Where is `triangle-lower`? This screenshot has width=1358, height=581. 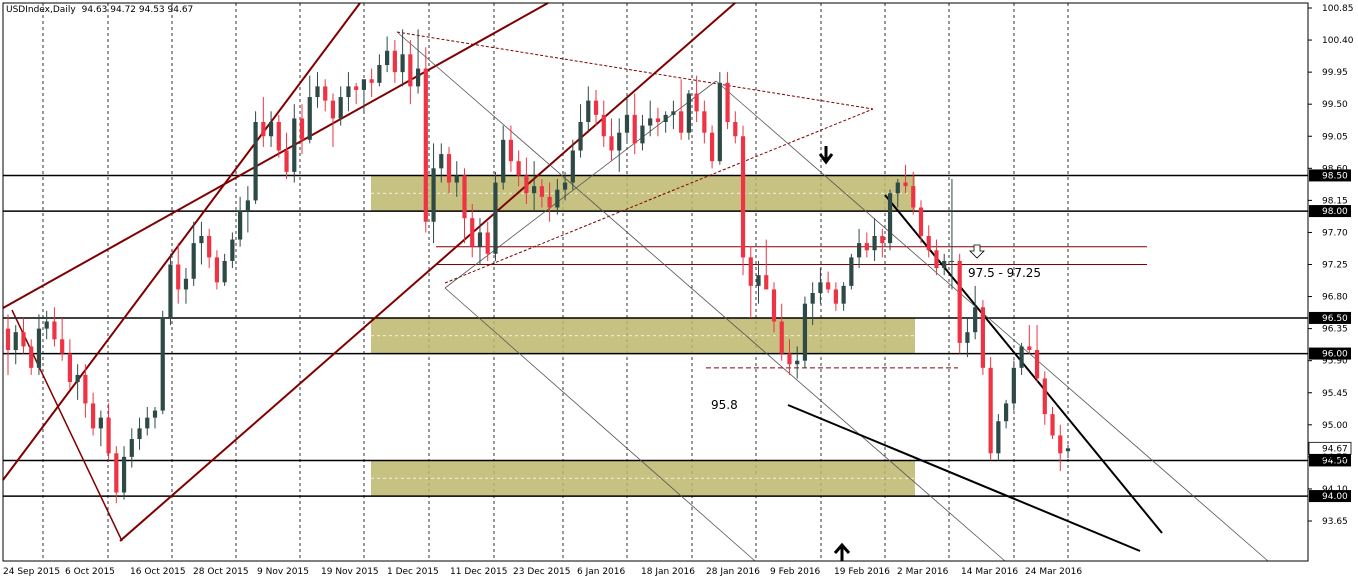
triangle-lower is located at coordinates (659, 196).